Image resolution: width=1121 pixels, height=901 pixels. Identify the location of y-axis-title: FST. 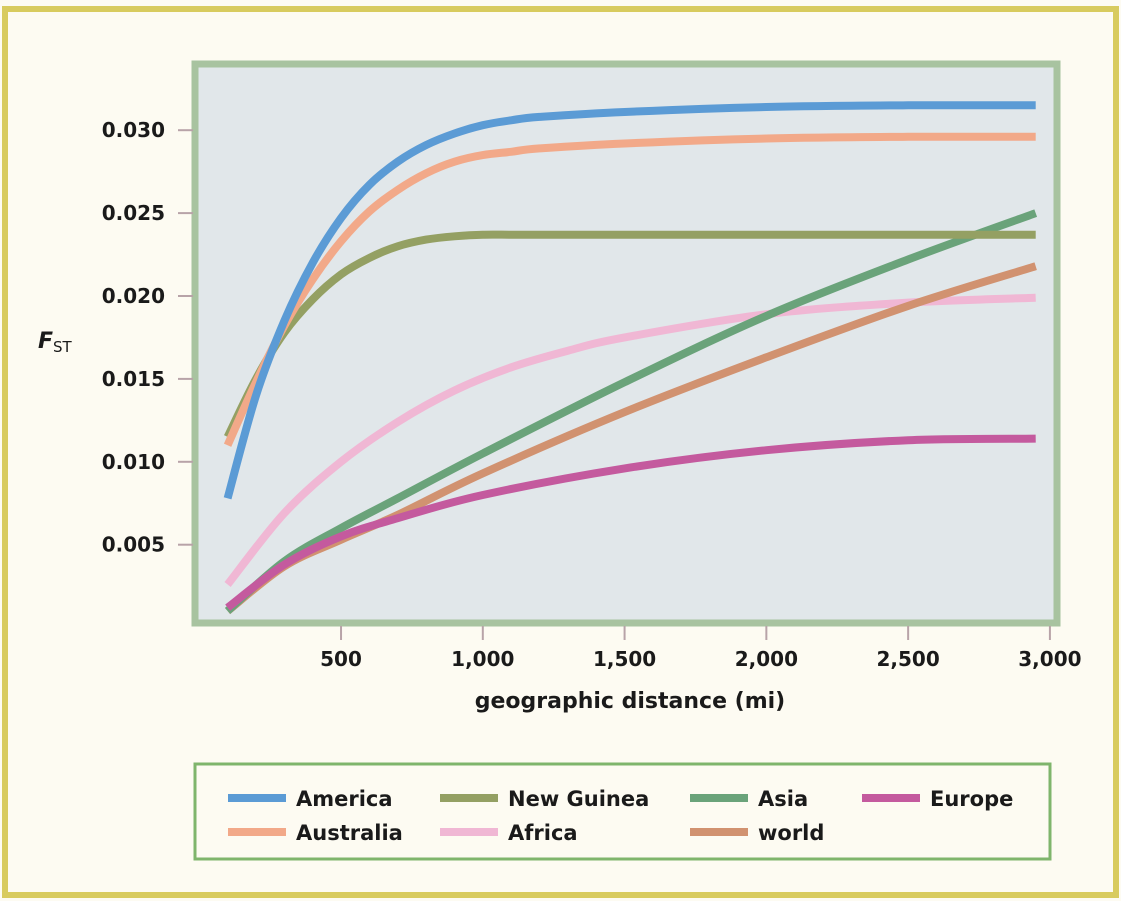
(55, 342).